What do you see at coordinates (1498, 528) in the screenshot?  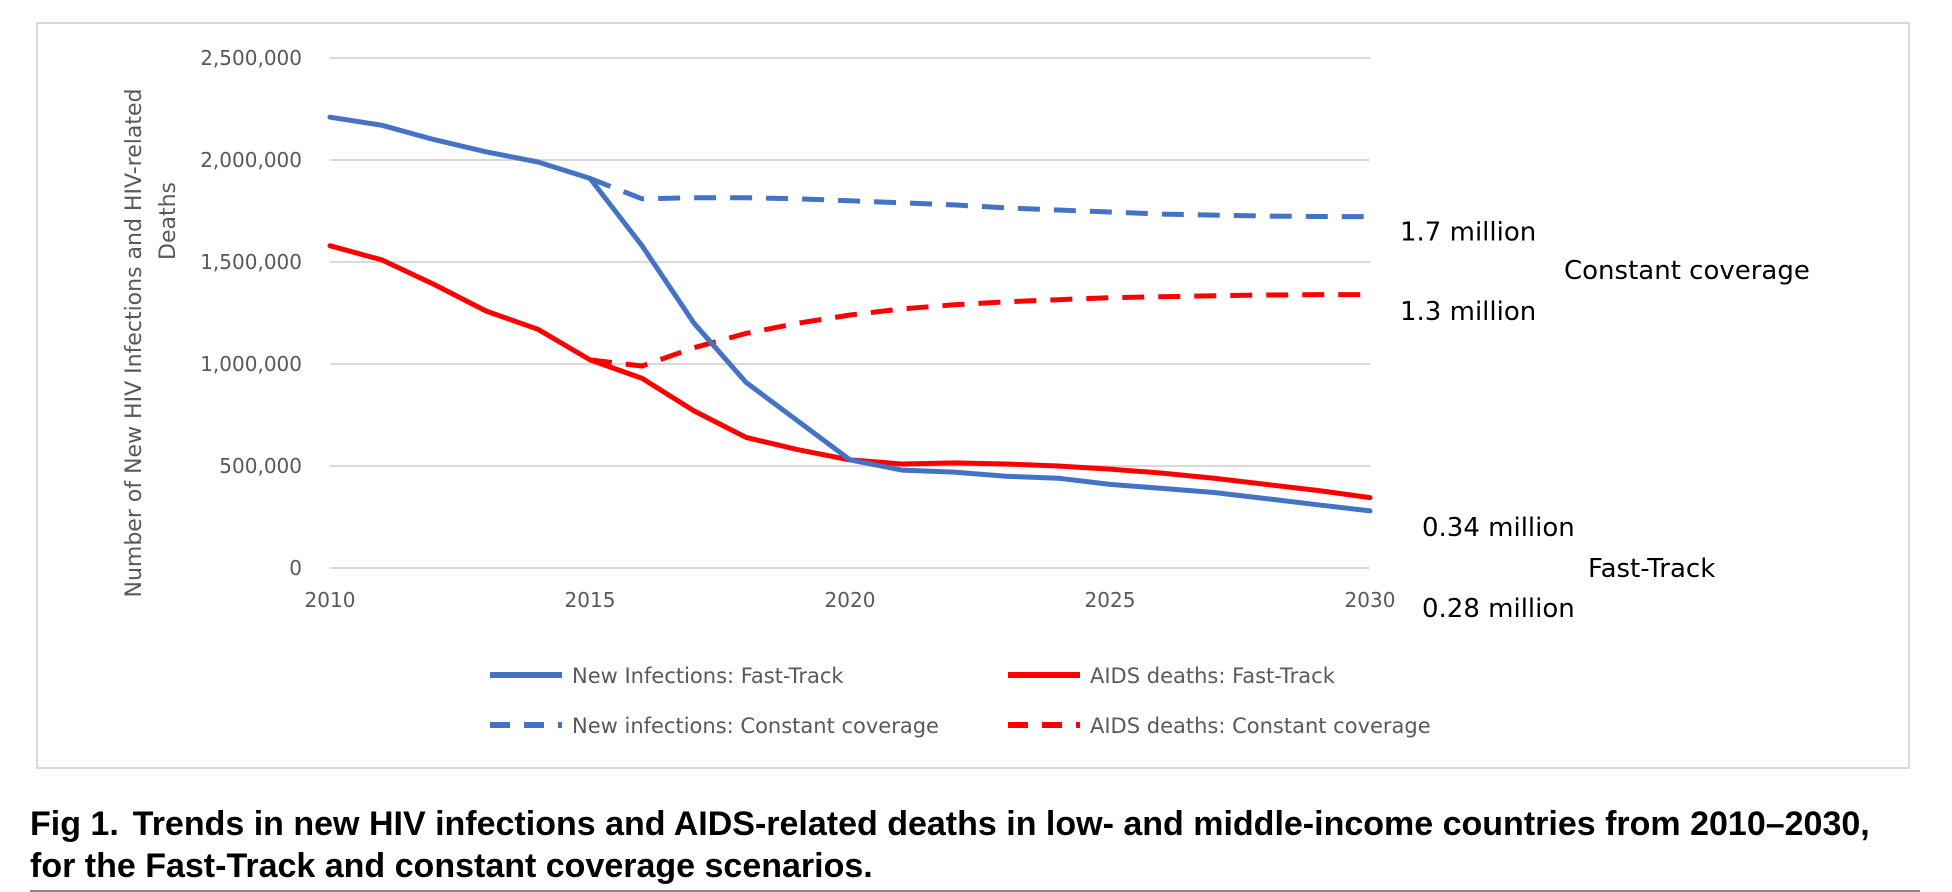 I see `annotation-label: 0.34 million` at bounding box center [1498, 528].